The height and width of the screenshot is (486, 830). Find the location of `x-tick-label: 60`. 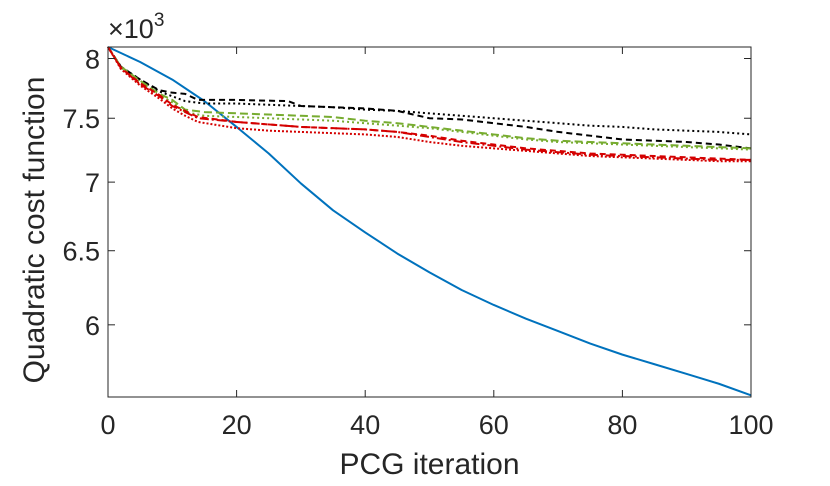

x-tick-label: 60 is located at coordinates (494, 425).